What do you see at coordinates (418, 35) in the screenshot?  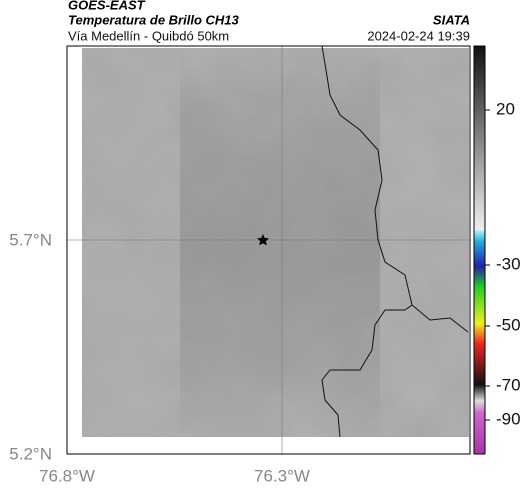 I see `datetime: 2024-02-24 19:39` at bounding box center [418, 35].